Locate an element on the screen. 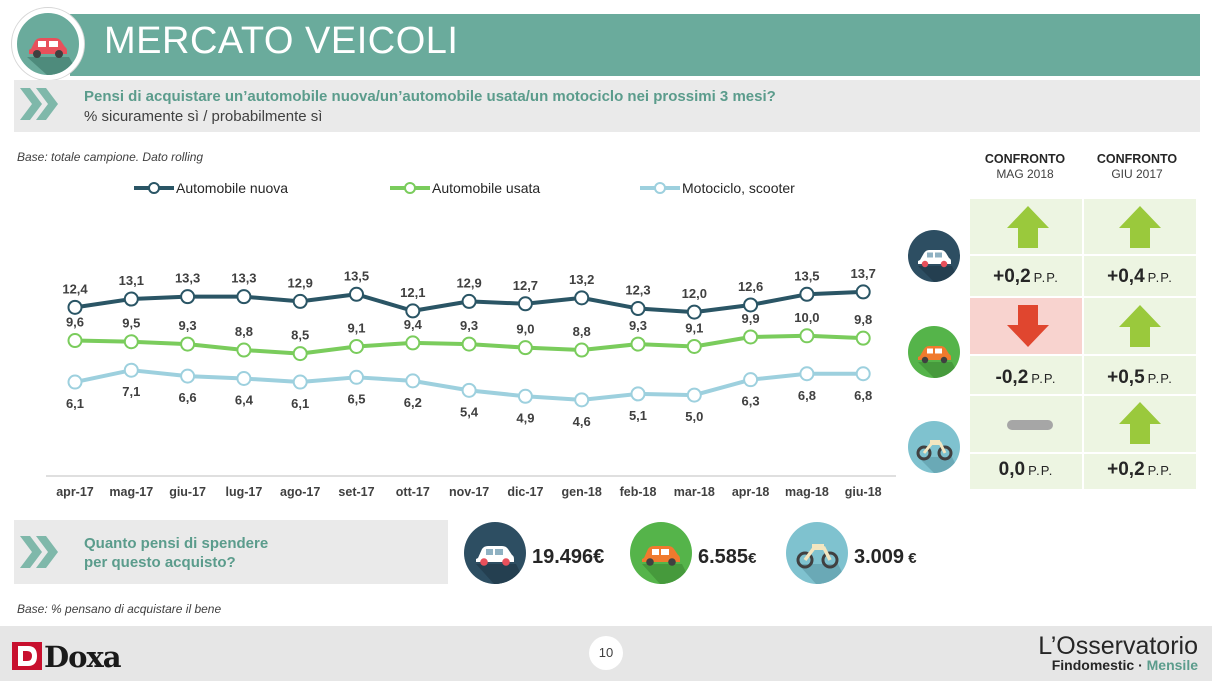 This screenshot has width=1212, height=681. x-tick-label: dic-17 is located at coordinates (525, 492).